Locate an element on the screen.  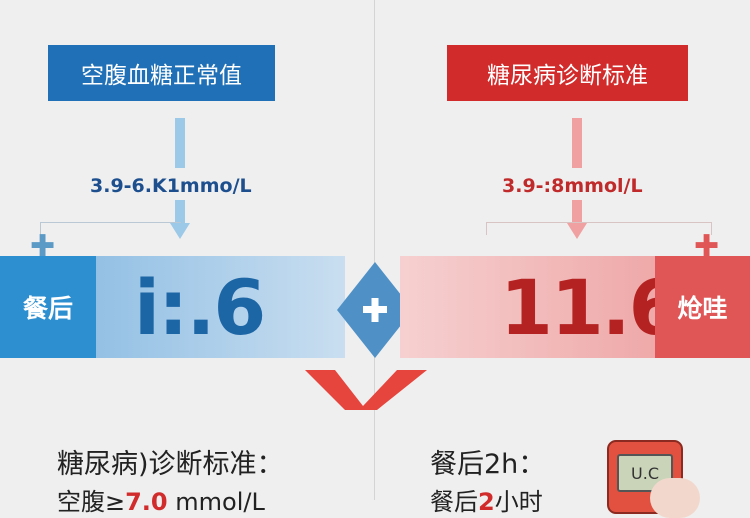
finger is located at coordinates (675, 498).